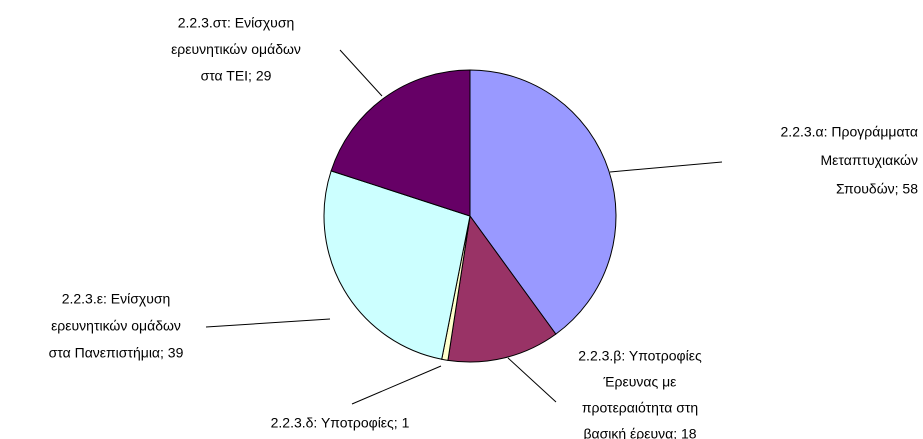  I want to click on slice-label: Σπουδών; 58, so click(877, 189).